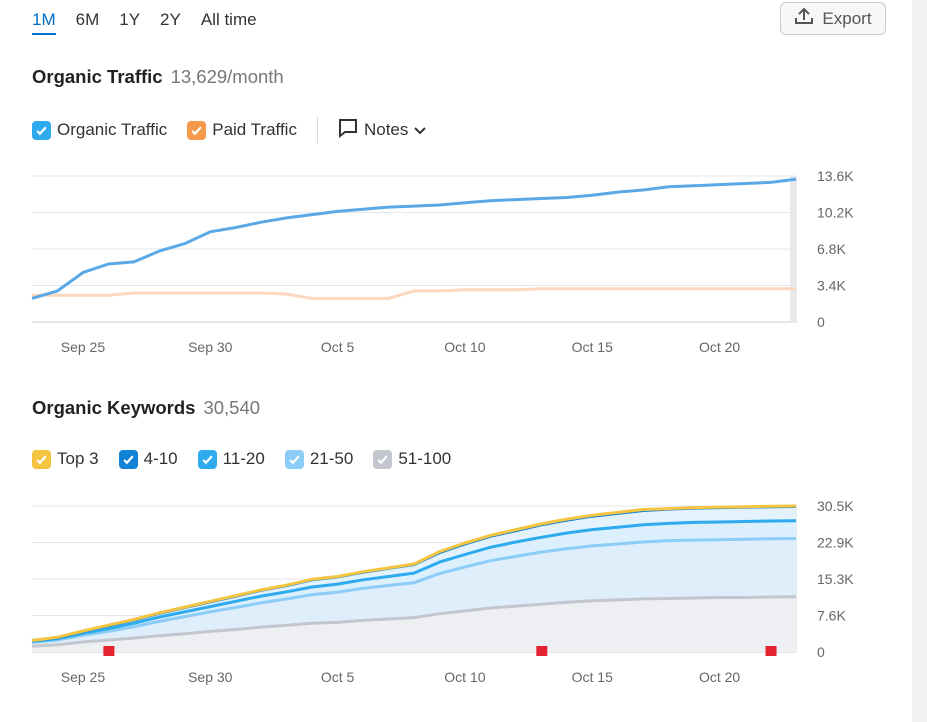 The width and height of the screenshot is (927, 722). I want to click on export-button: Export, so click(833, 18).